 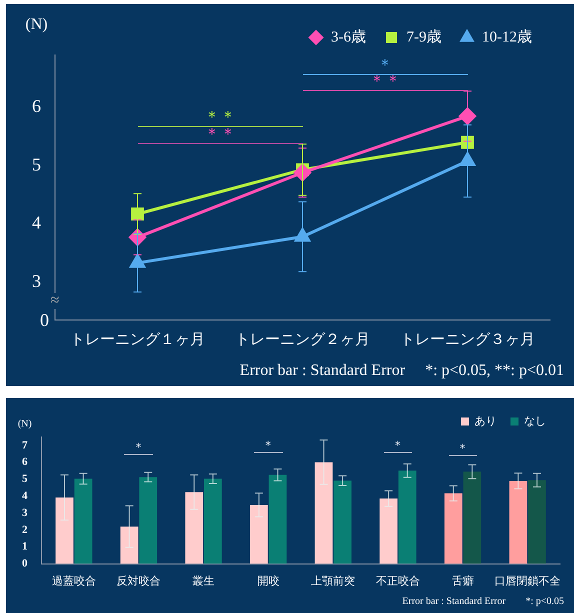 What do you see at coordinates (55, 301) in the screenshot?
I see `annotation: ≈` at bounding box center [55, 301].